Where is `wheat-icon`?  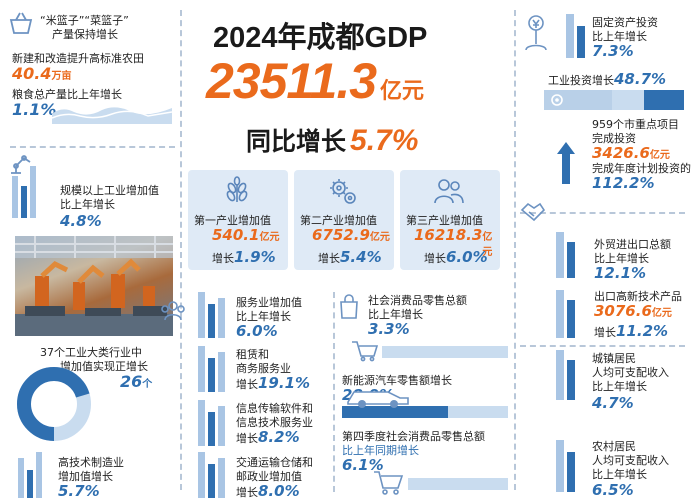
wheat-icon is located at coordinates (237, 189).